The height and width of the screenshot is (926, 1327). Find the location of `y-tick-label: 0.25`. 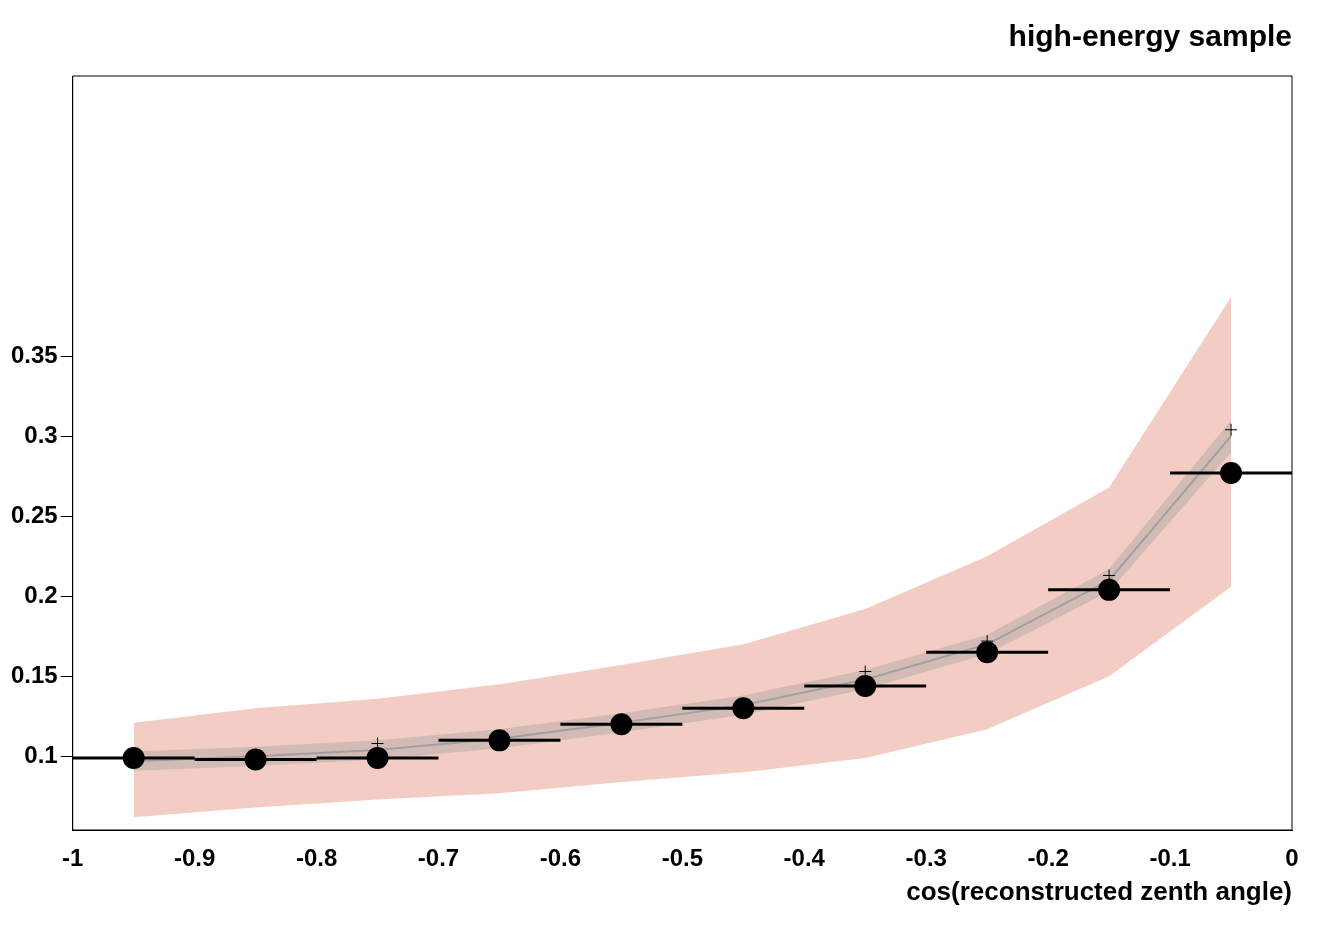

y-tick-label: 0.25 is located at coordinates (34, 514).